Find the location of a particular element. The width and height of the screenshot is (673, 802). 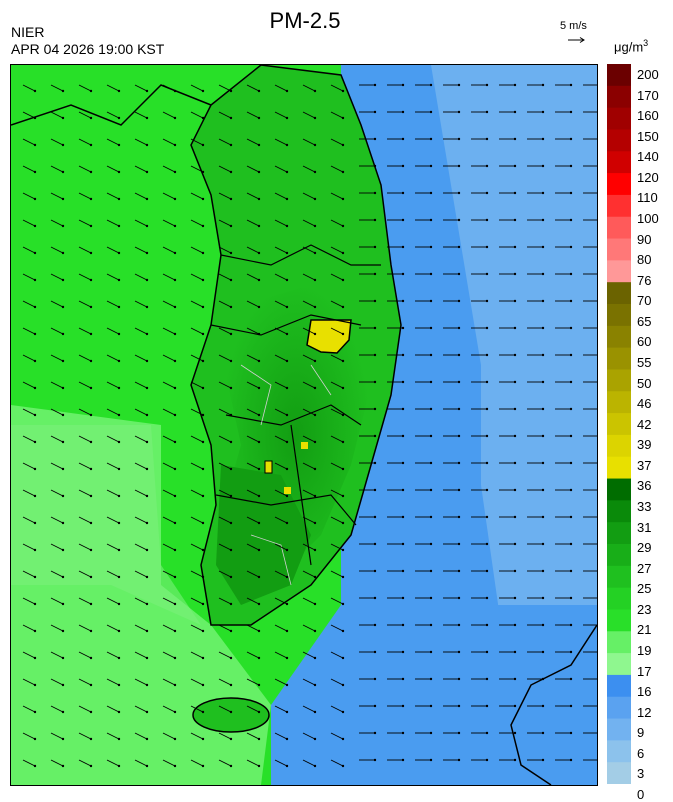

hotspot-cell is located at coordinates (268, 467).